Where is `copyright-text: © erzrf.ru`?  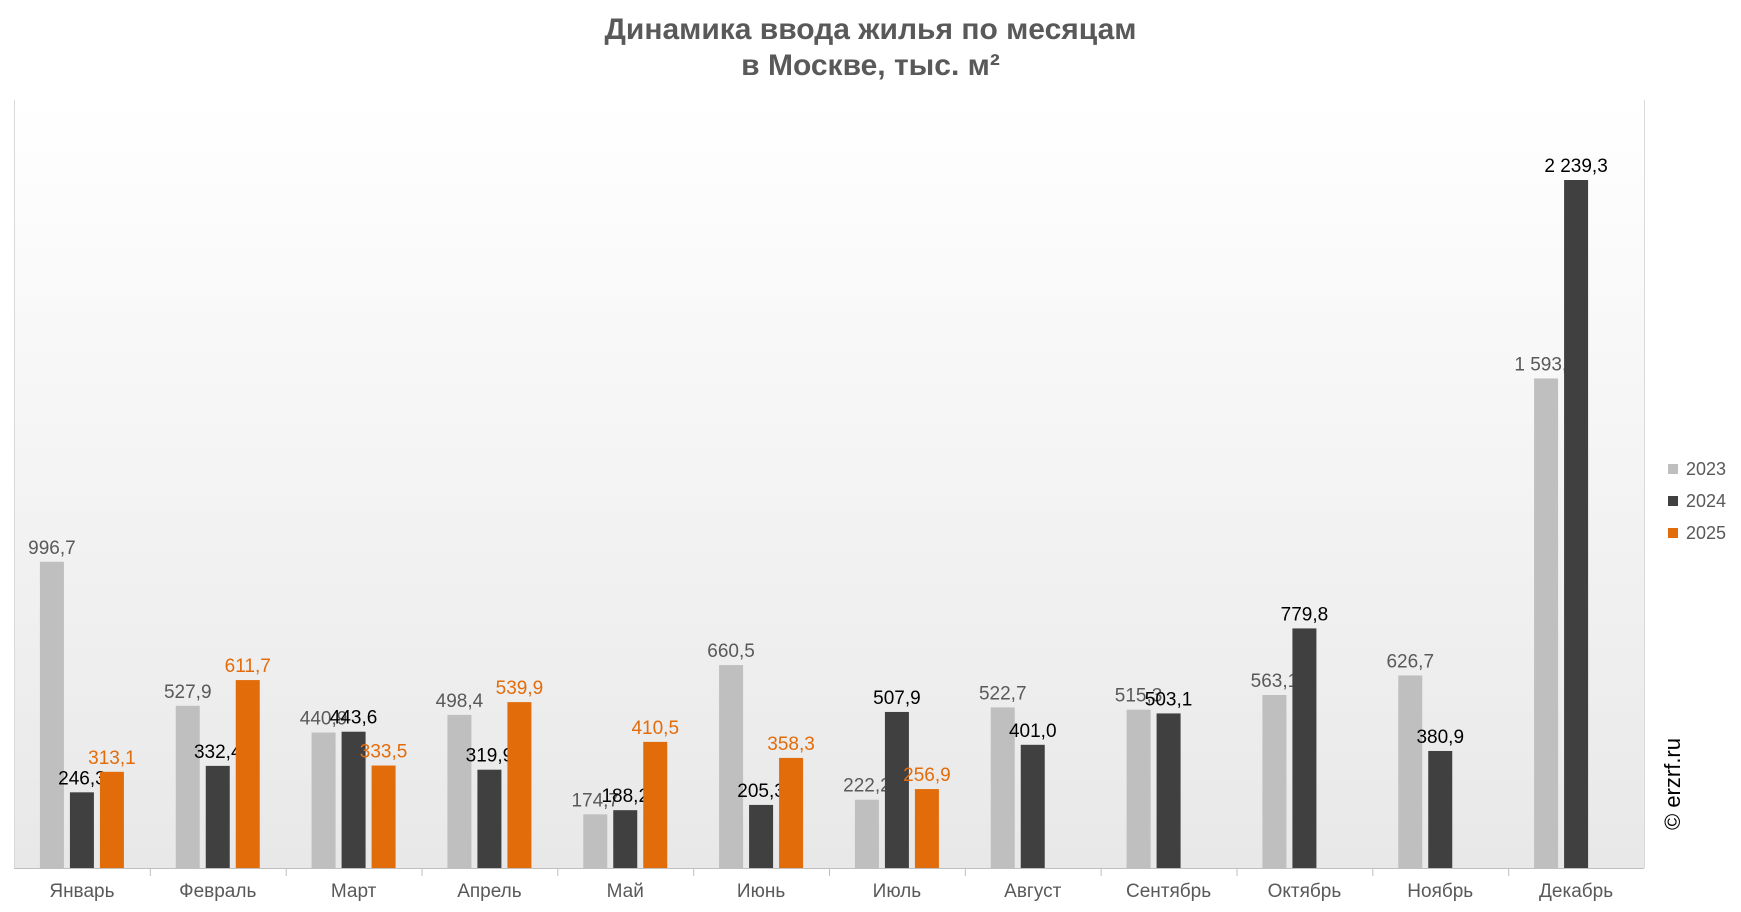 copyright-text: © erzrf.ru is located at coordinates (1672, 784).